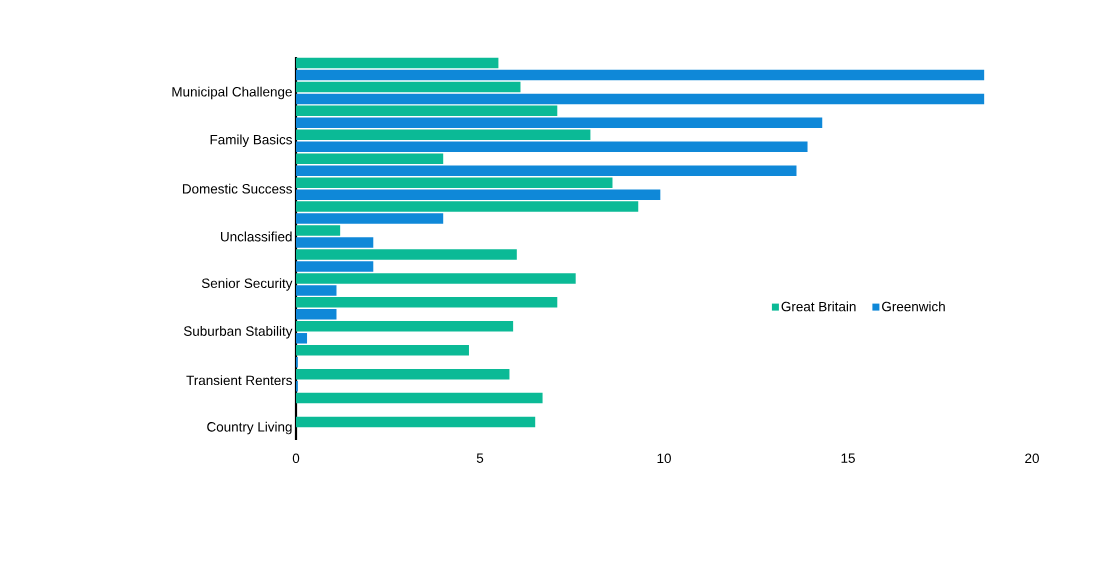 This screenshot has width=1095, height=561. Describe the element at coordinates (480, 458) in the screenshot. I see `x-tick-label: 5` at that location.